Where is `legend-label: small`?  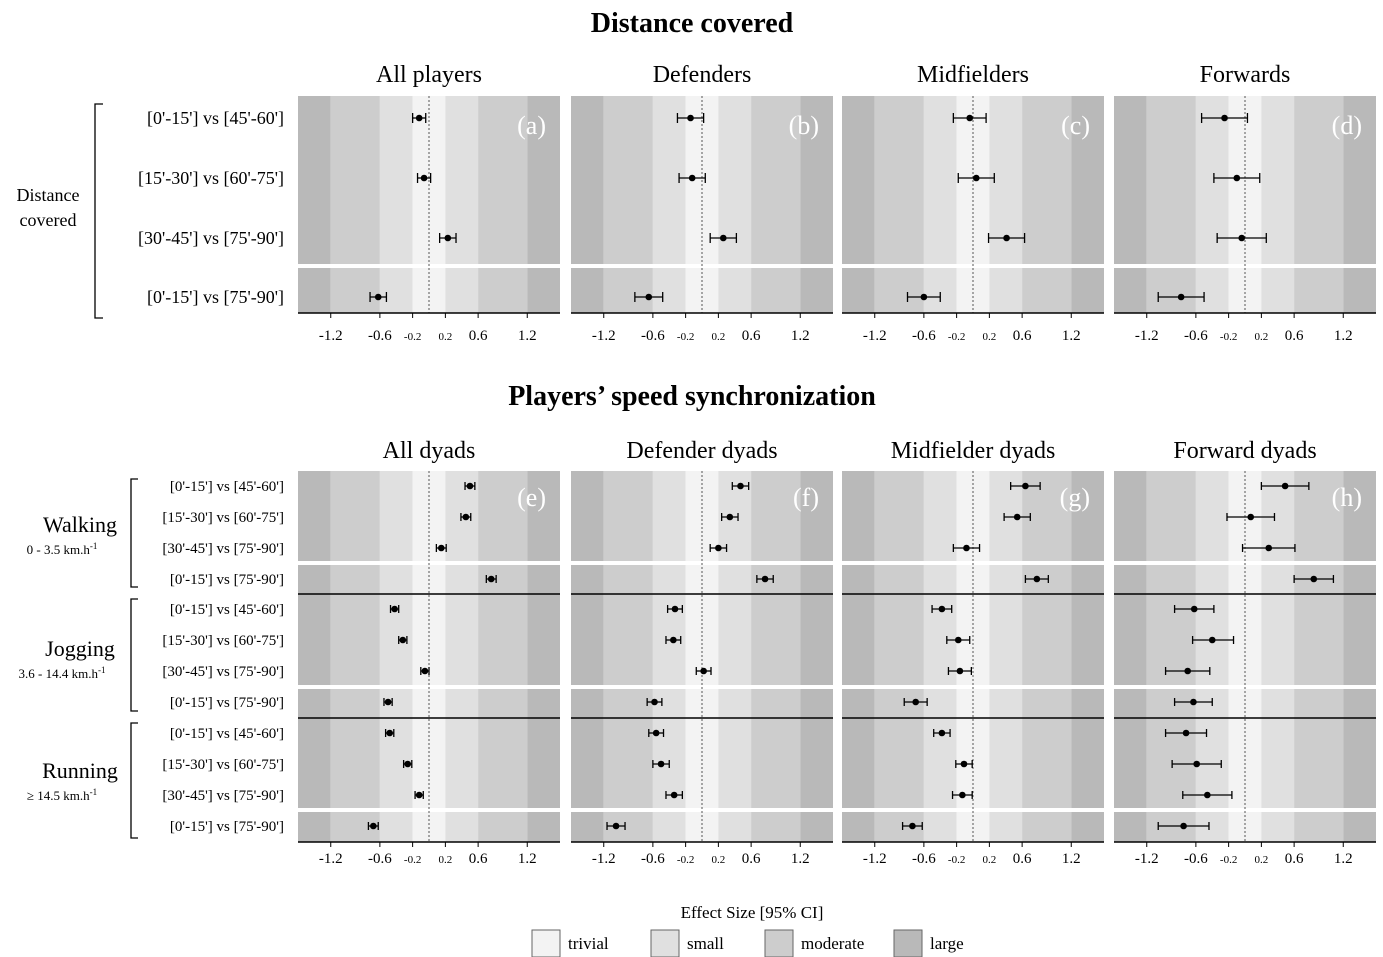
legend-label: small is located at coordinates (705, 943).